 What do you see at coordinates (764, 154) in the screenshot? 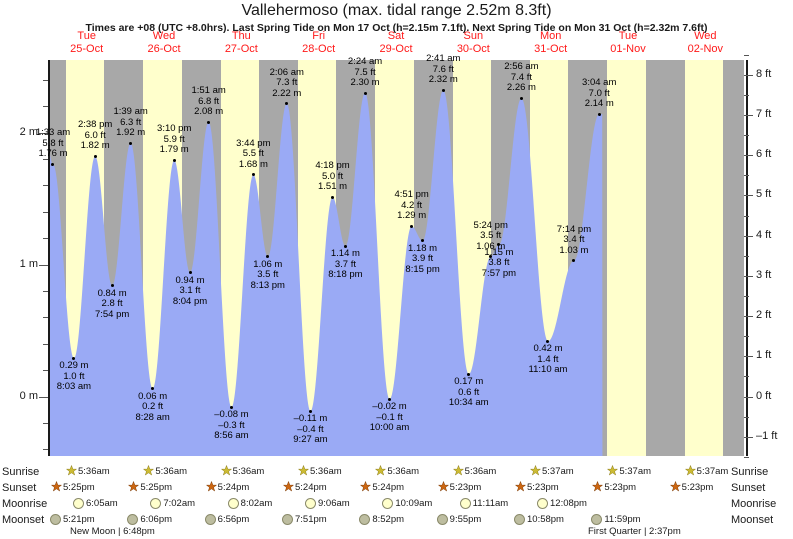
I see `y-axis-label: 6 ft` at bounding box center [764, 154].